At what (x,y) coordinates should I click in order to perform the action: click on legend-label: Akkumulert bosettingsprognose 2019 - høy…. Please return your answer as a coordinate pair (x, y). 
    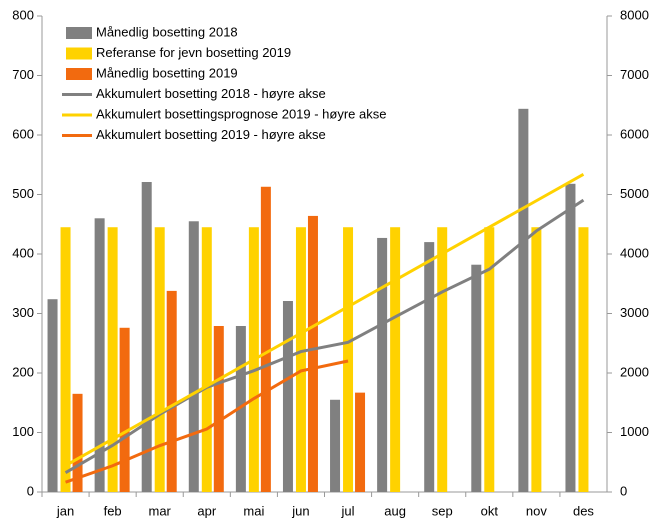
    Looking at the image, I should click on (241, 113).